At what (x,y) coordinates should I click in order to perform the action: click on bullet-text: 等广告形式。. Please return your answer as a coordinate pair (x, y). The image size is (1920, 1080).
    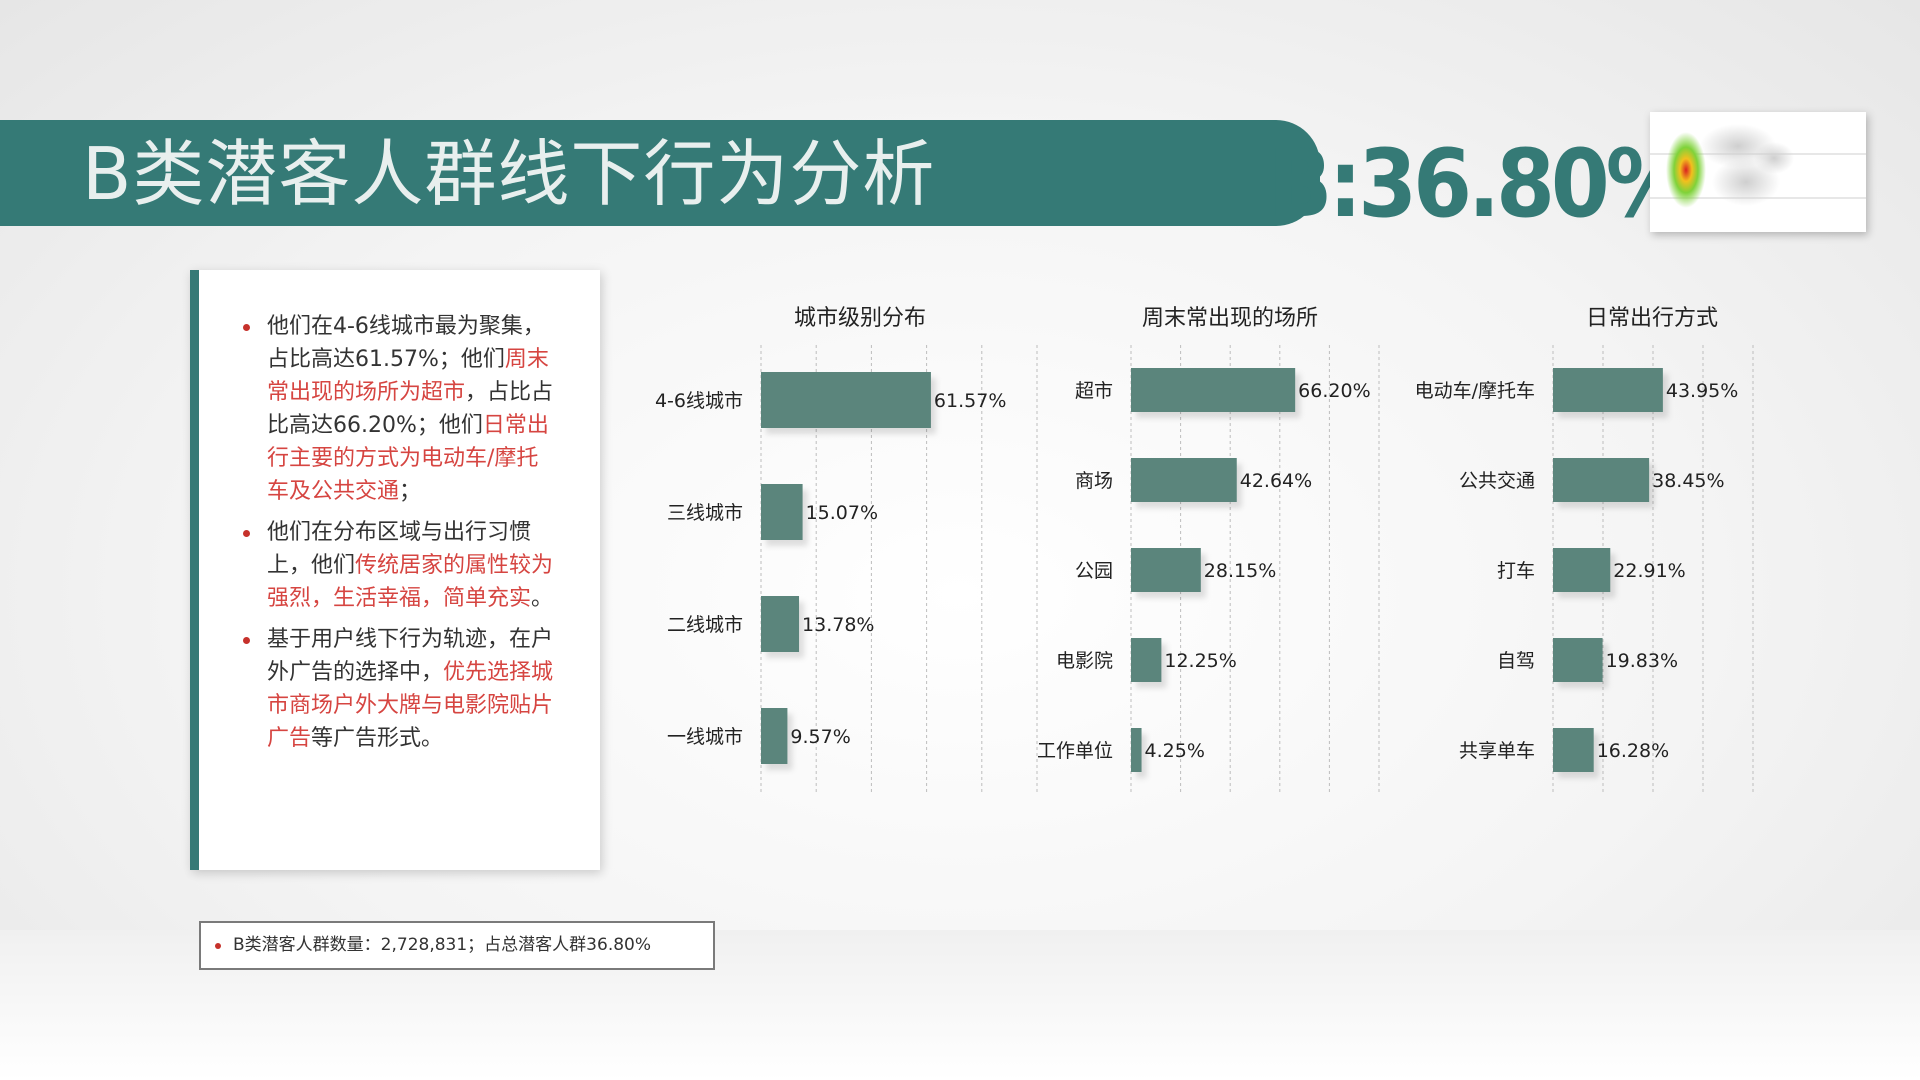
    Looking at the image, I should click on (377, 738).